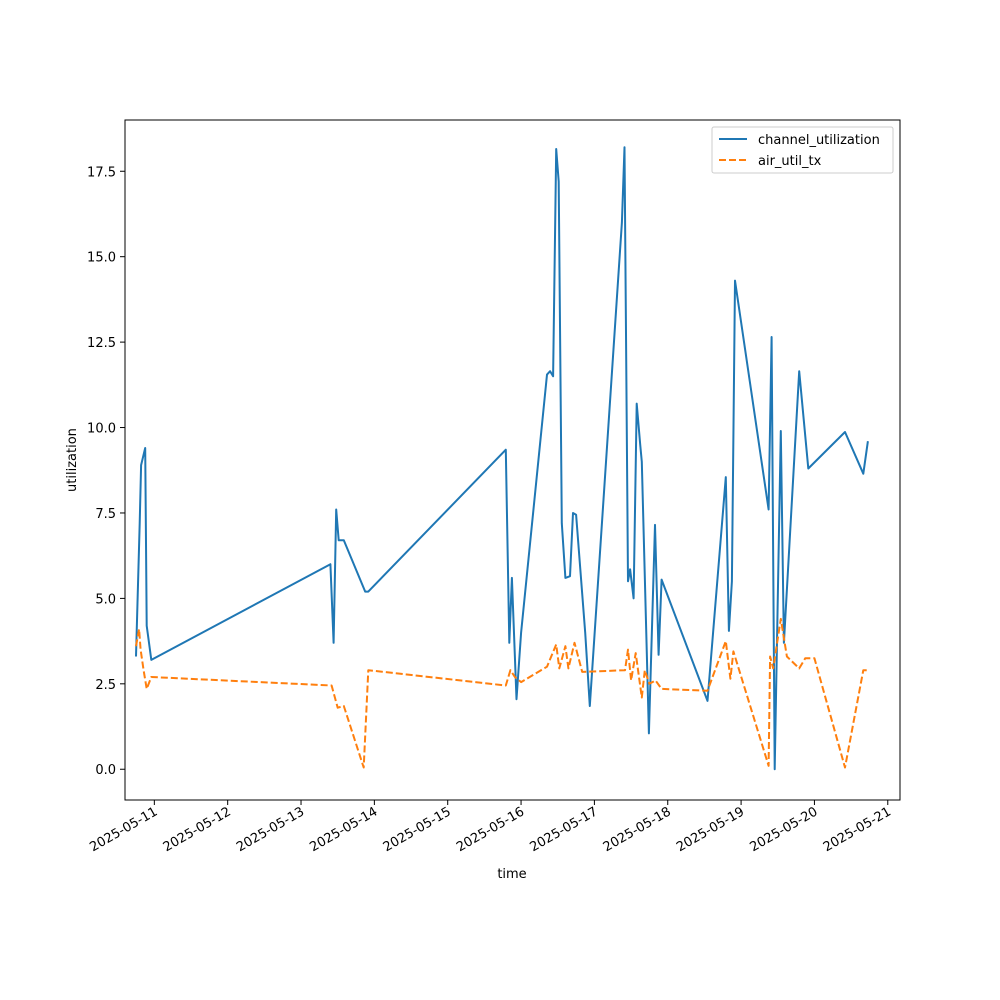  I want to click on y-tick-label: 12.5, so click(101, 343).